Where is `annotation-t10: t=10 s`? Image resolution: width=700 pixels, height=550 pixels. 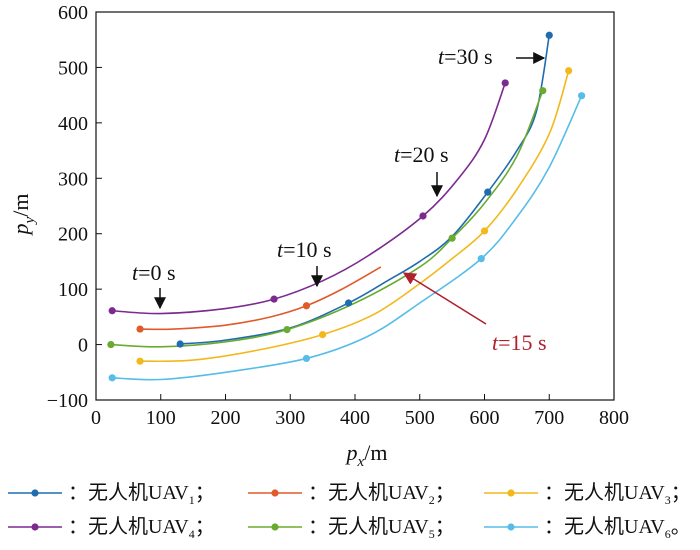
annotation-t10: t=10 s is located at coordinates (304, 262).